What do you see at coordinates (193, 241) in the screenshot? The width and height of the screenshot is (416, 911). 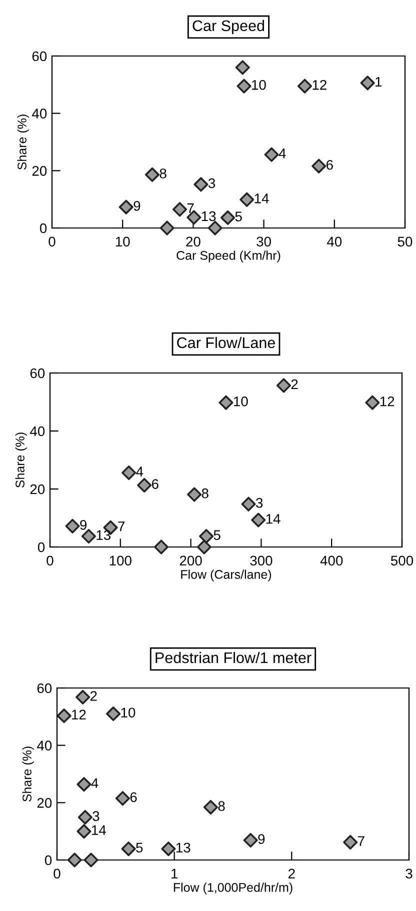 I see `x-tick-label: 20` at bounding box center [193, 241].